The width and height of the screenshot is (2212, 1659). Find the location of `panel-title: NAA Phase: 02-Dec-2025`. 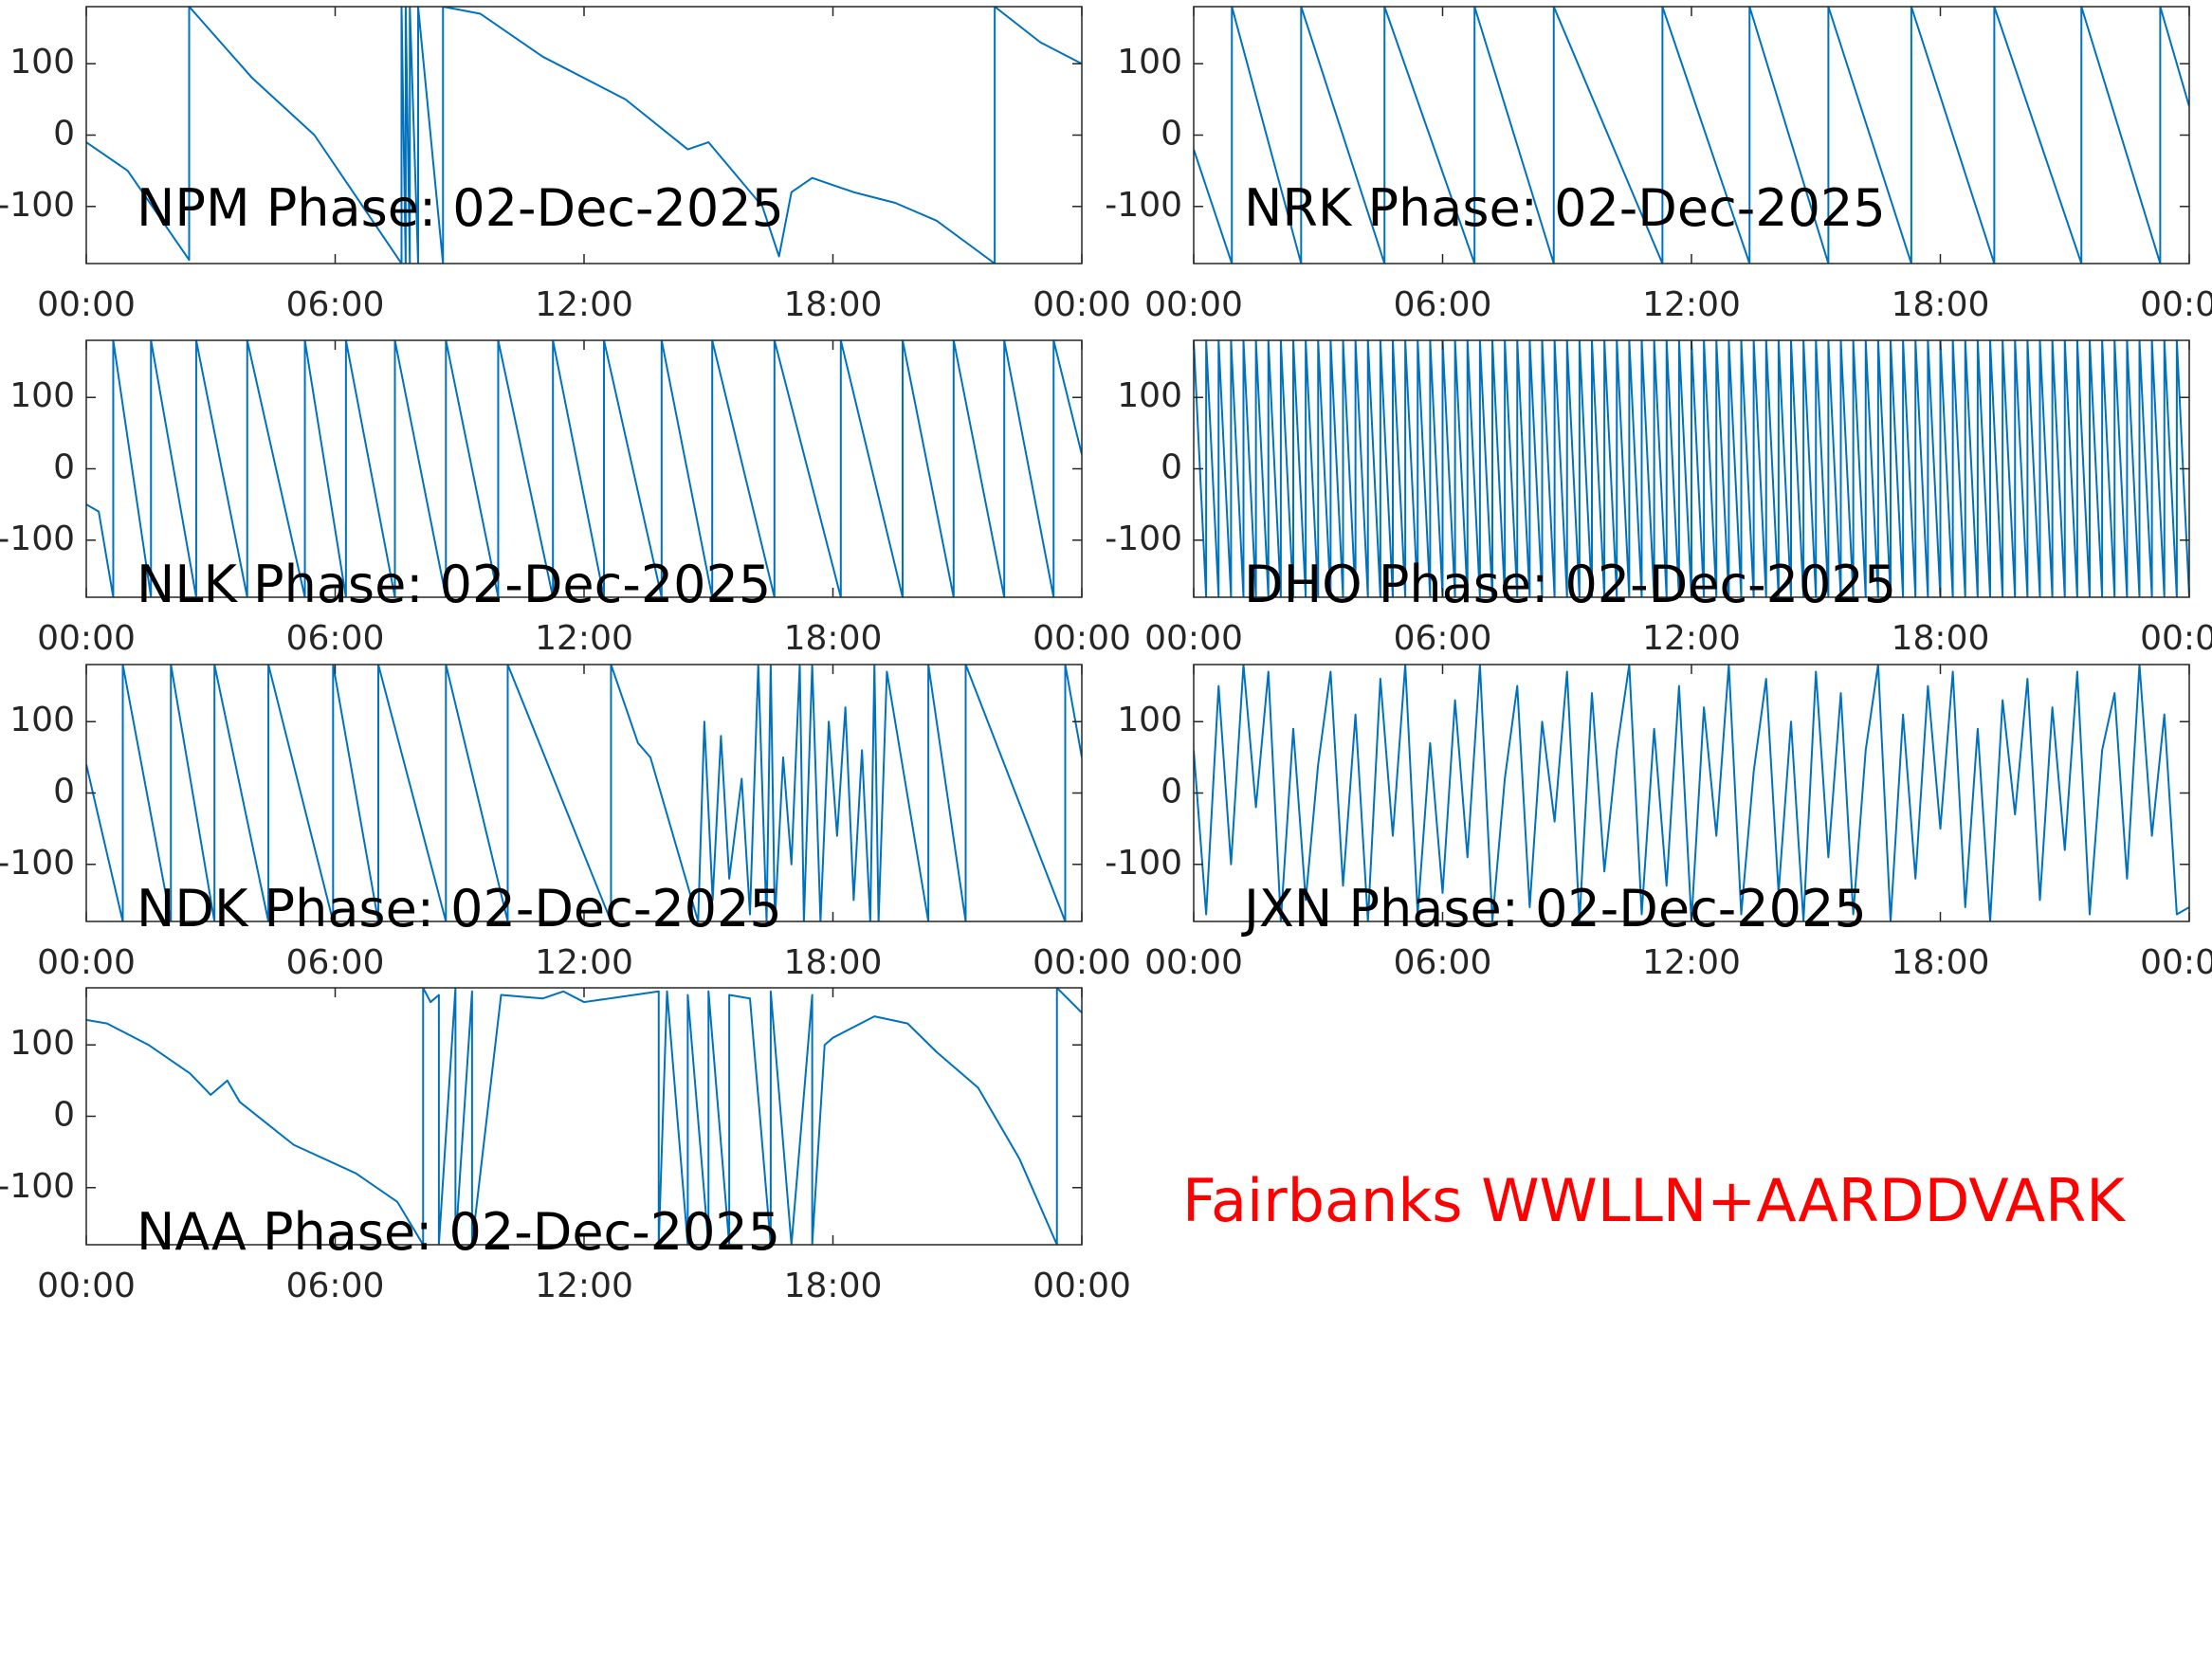

panel-title: NAA Phase: 02-Dec-2025 is located at coordinates (458, 1232).